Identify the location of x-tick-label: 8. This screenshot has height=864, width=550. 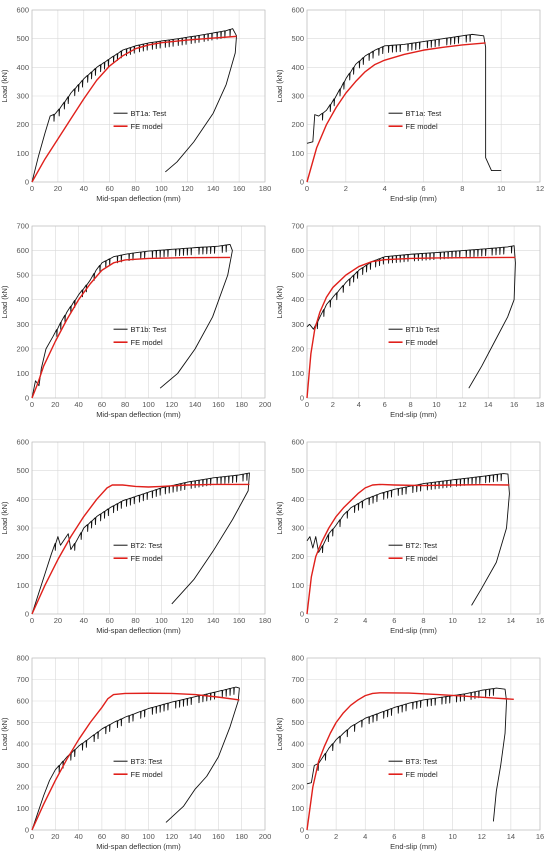
(423, 836).